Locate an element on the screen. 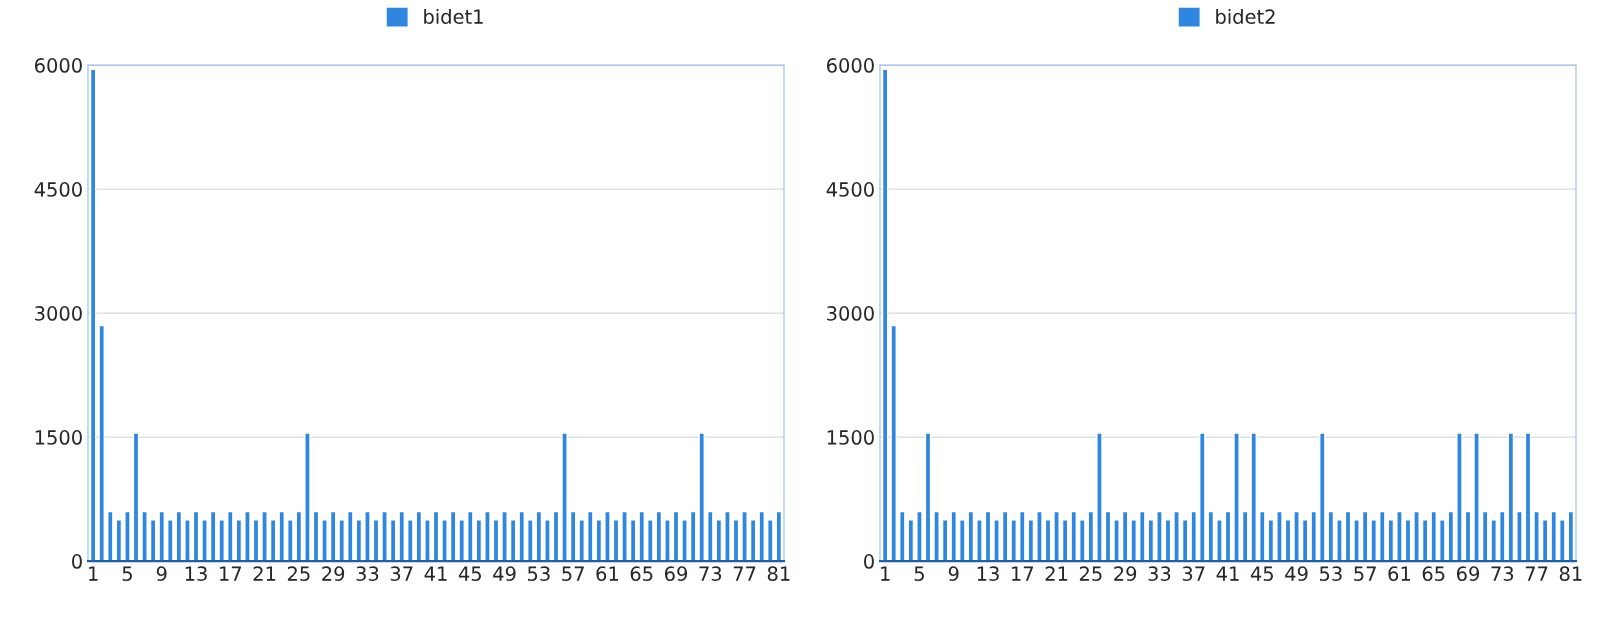 This screenshot has width=1600, height=620. x-tick-label: 33 is located at coordinates (367, 574).